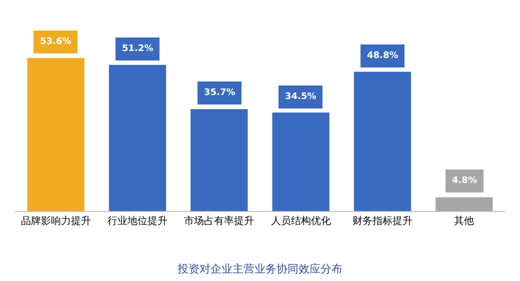  I want to click on data-label: 34.5%, so click(300, 97).